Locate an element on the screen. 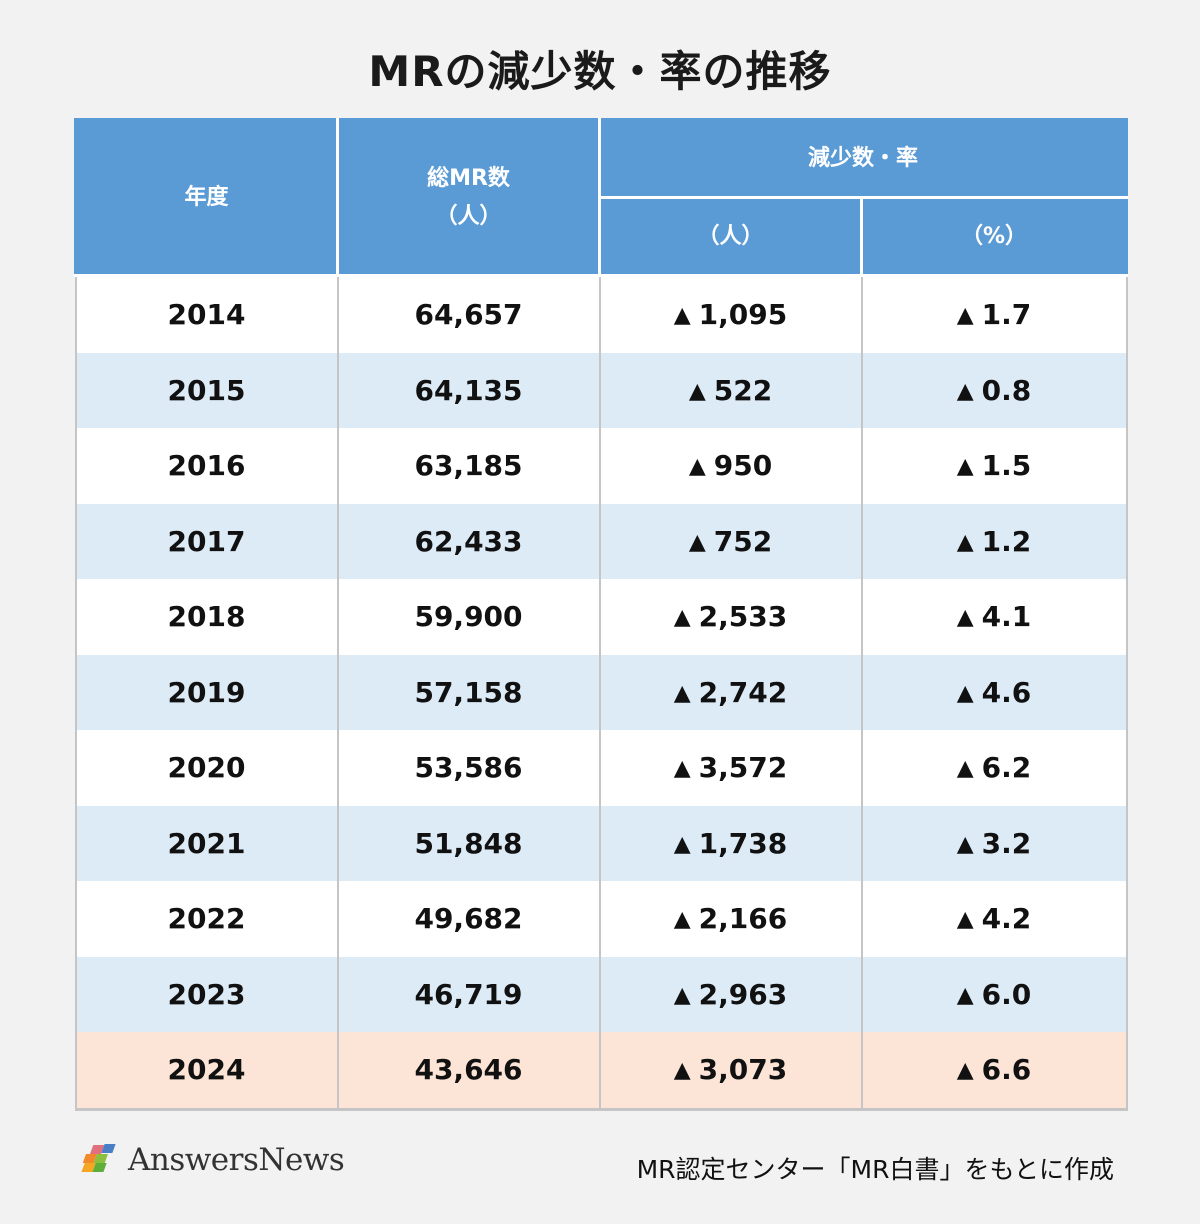  cell-total: 46,719 is located at coordinates (468, 994).